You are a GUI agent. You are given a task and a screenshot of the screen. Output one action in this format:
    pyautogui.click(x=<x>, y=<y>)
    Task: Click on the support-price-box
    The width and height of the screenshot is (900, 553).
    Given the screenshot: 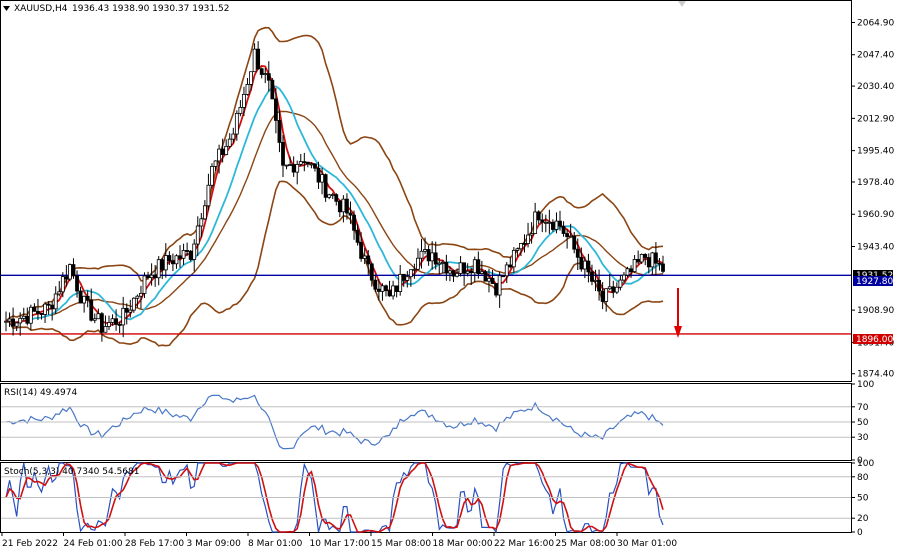 What is the action you would take?
    pyautogui.click(x=873, y=339)
    